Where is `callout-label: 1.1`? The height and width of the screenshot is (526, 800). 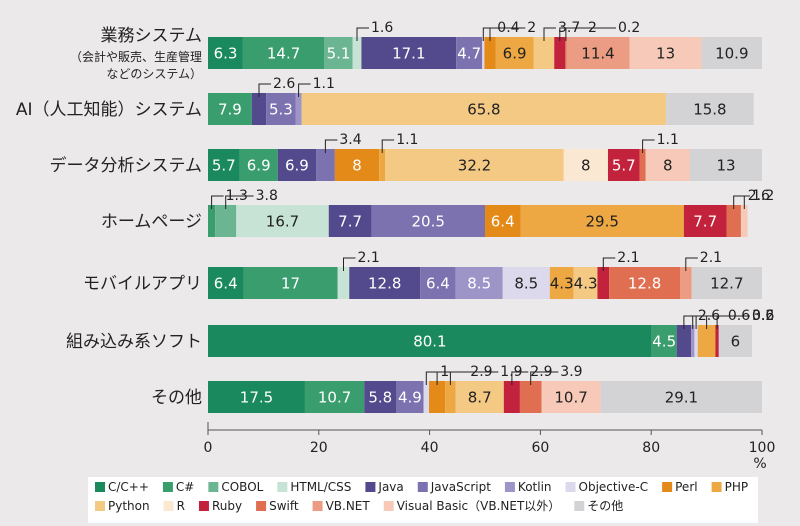 callout-label: 1.1 is located at coordinates (324, 84).